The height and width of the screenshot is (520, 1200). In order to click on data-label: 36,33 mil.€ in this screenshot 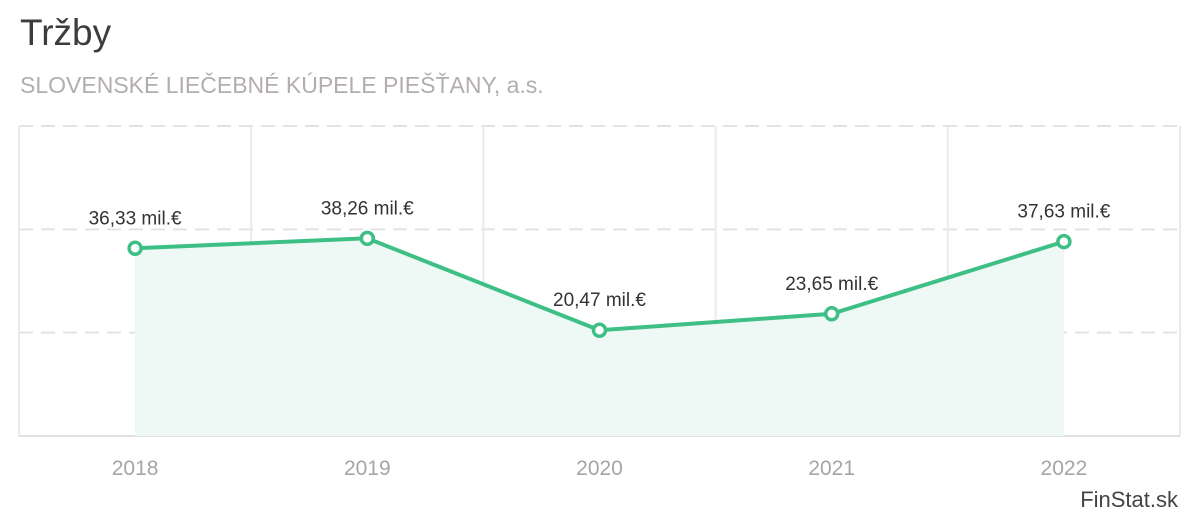, I will do `click(135, 218)`.